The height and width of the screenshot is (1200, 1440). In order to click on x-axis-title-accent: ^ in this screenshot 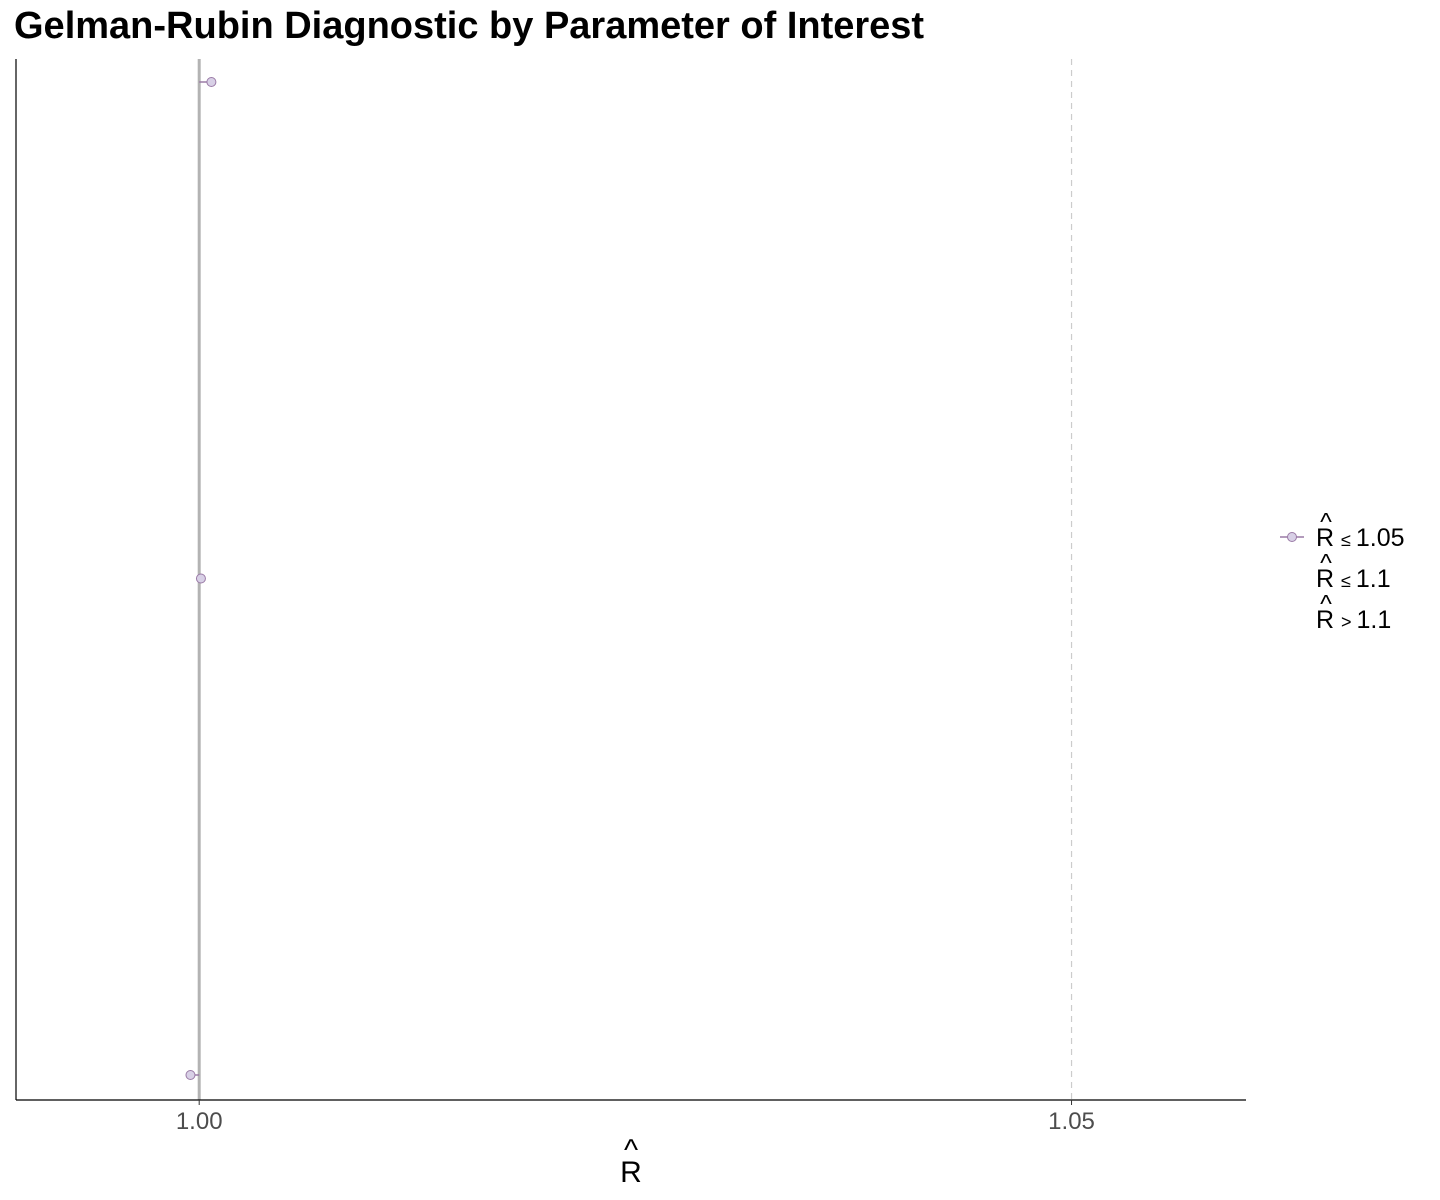, I will do `click(631, 1150)`.